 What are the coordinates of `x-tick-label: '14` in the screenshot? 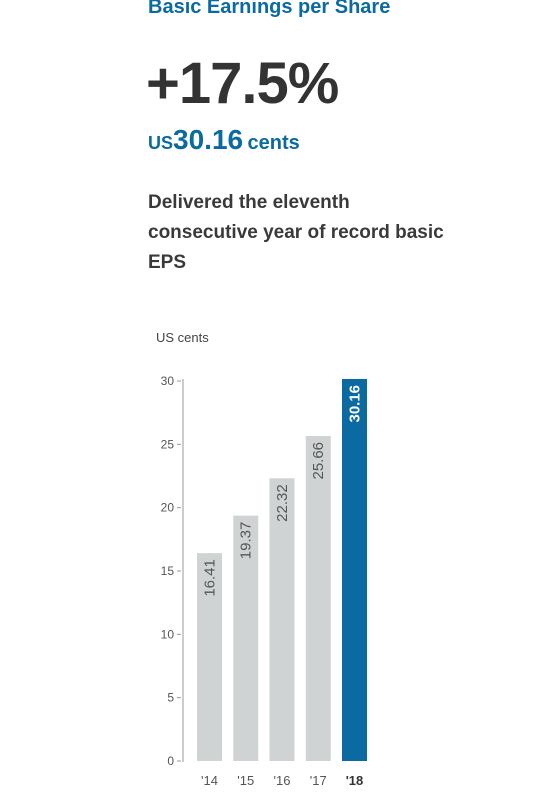 It's located at (209, 780).